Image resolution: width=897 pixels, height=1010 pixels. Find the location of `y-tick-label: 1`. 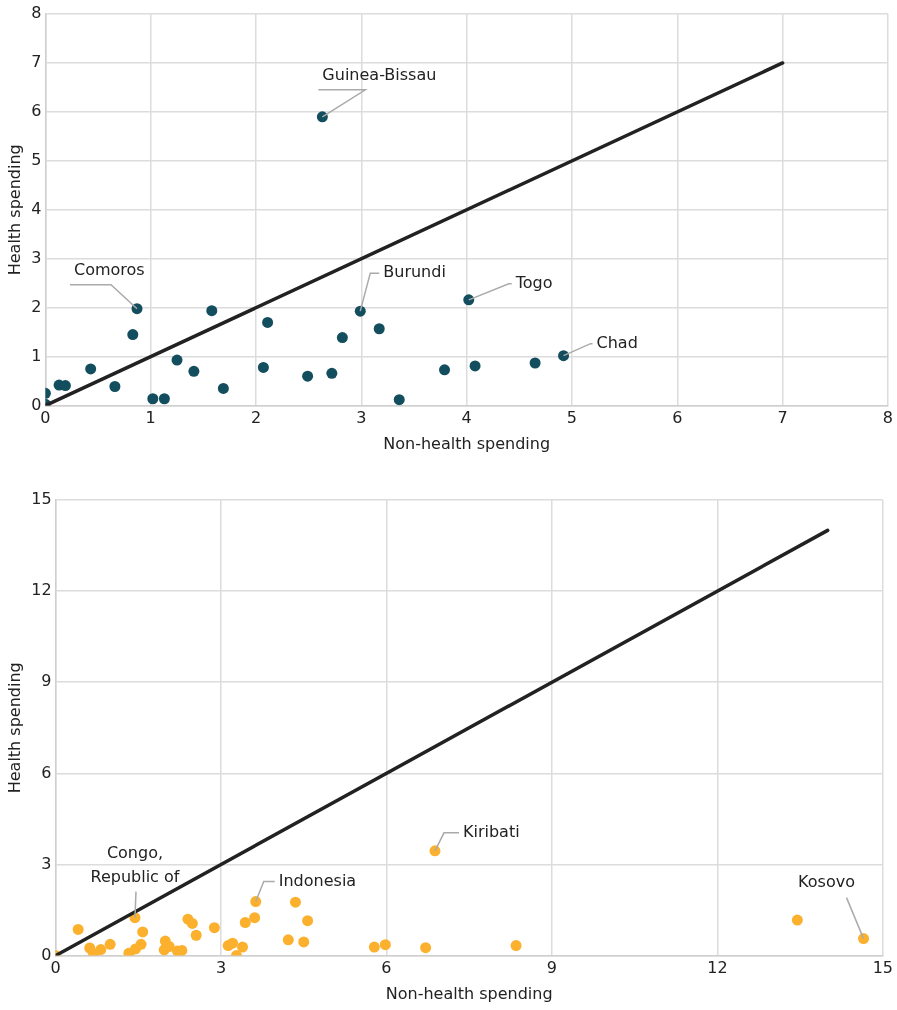

y-tick-label: 1 is located at coordinates (36, 355).